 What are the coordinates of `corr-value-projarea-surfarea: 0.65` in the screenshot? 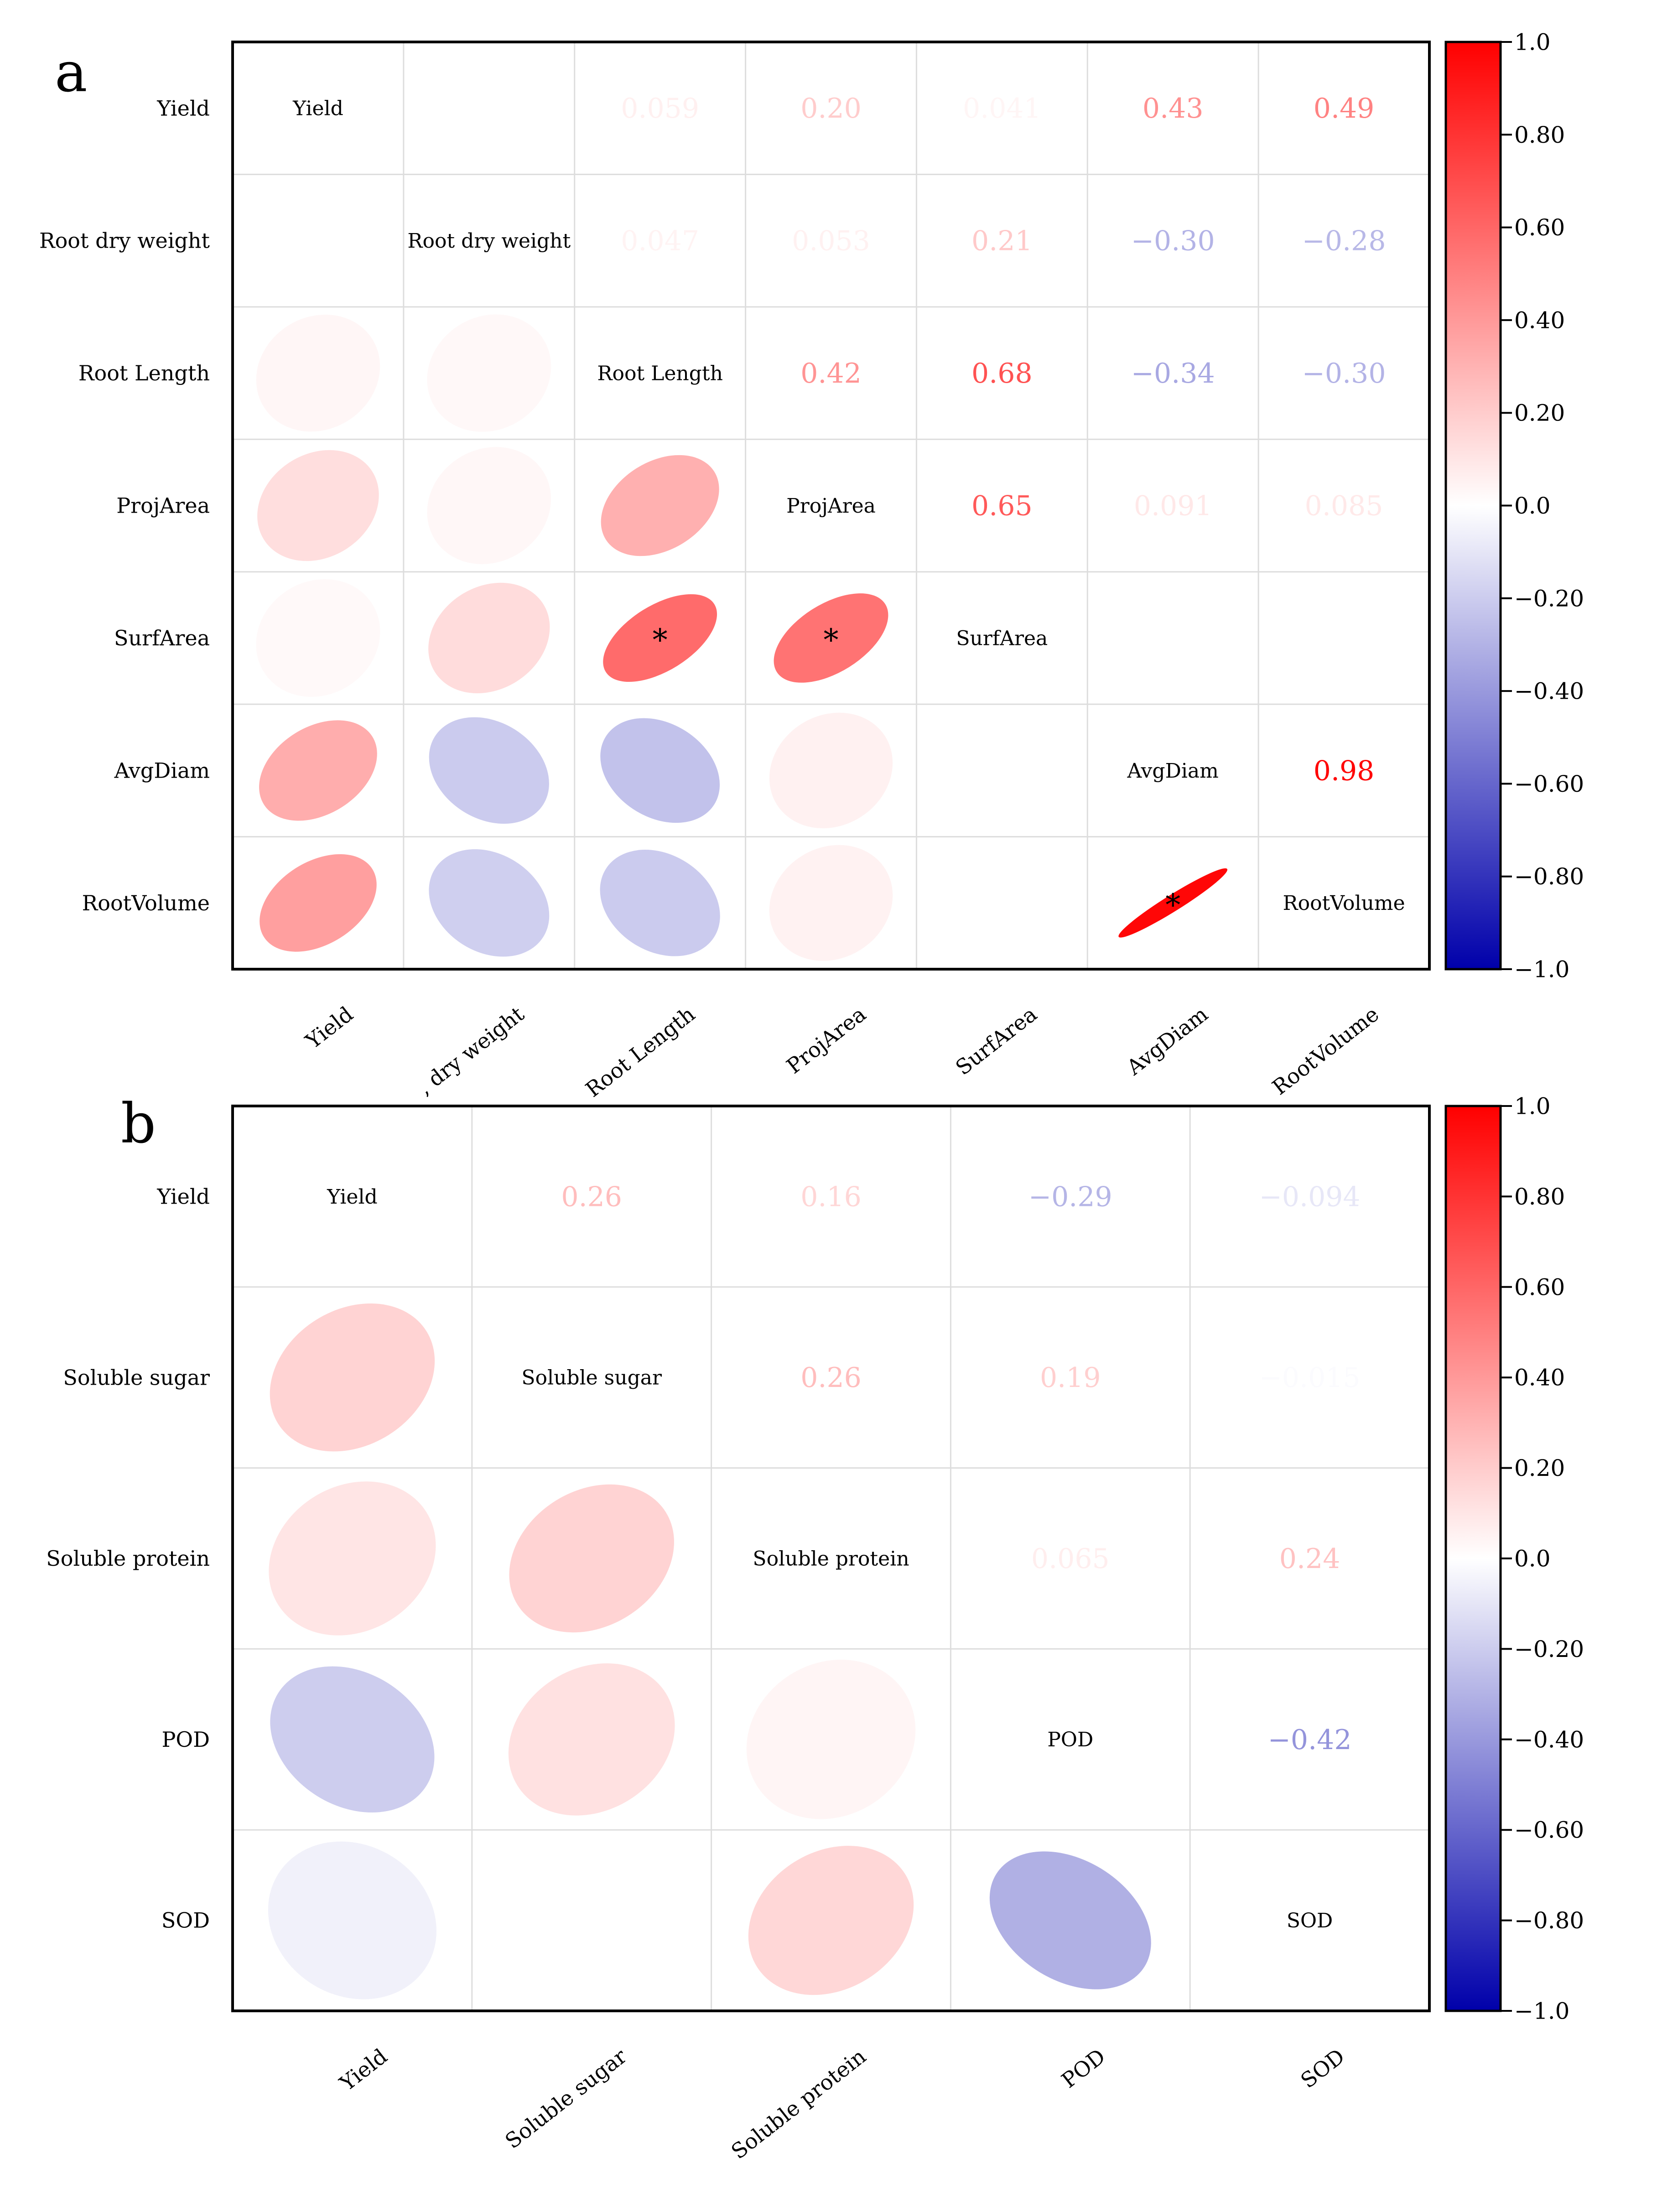 It's located at (1002, 506).